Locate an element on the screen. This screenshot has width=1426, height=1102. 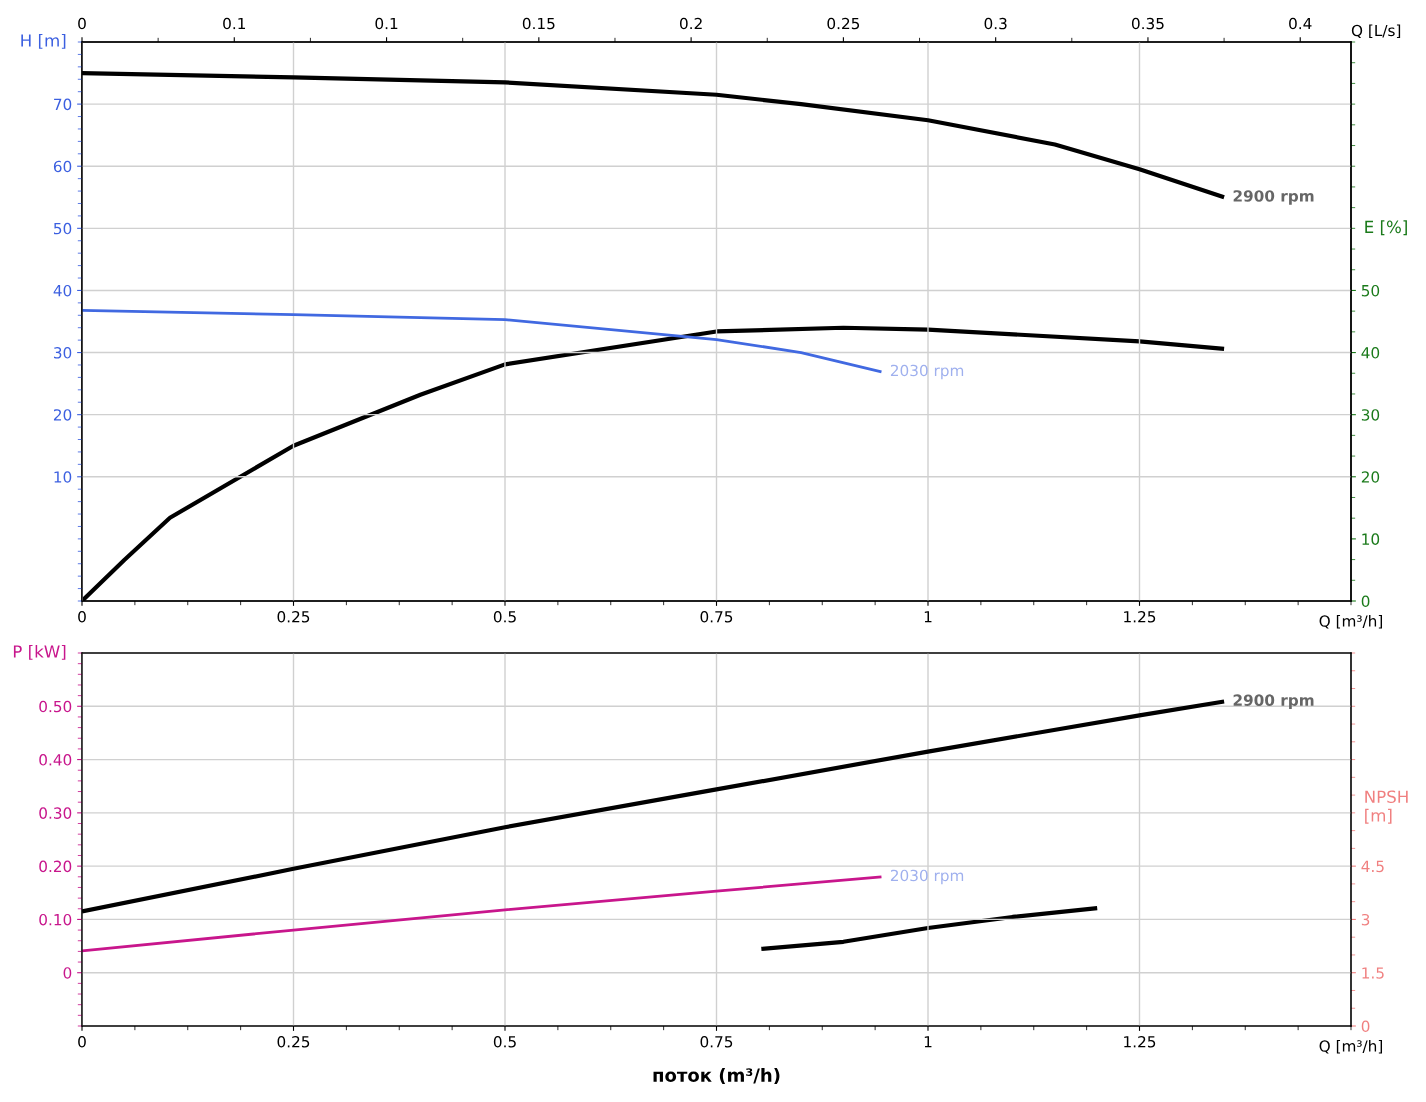
y-tick-label: 0.20 is located at coordinates (55, 866).